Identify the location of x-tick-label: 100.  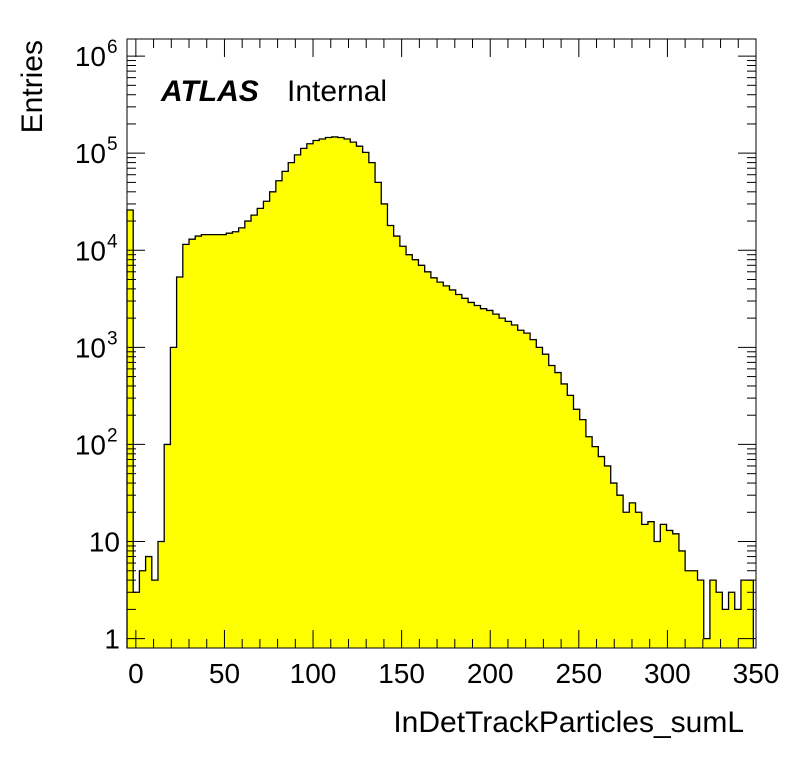
(313, 673).